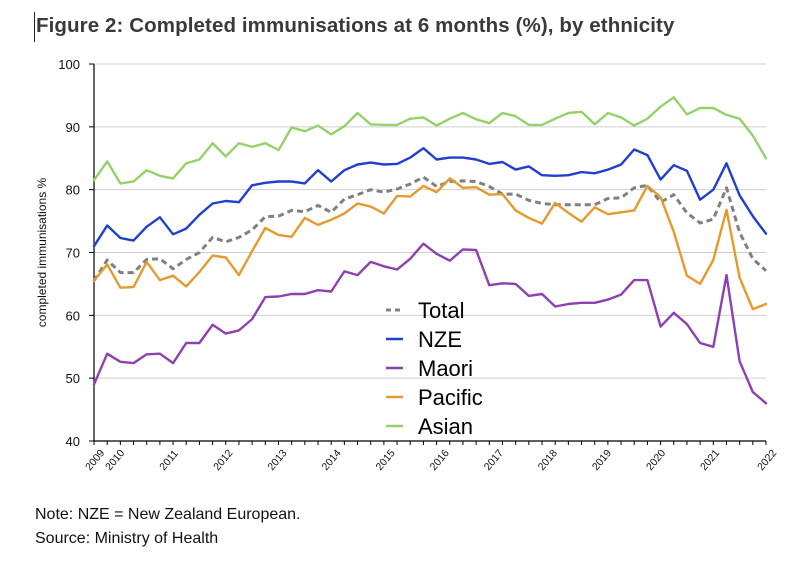 This screenshot has width=797, height=575. What do you see at coordinates (494, 460) in the screenshot?
I see `x-tick-label: 2017` at bounding box center [494, 460].